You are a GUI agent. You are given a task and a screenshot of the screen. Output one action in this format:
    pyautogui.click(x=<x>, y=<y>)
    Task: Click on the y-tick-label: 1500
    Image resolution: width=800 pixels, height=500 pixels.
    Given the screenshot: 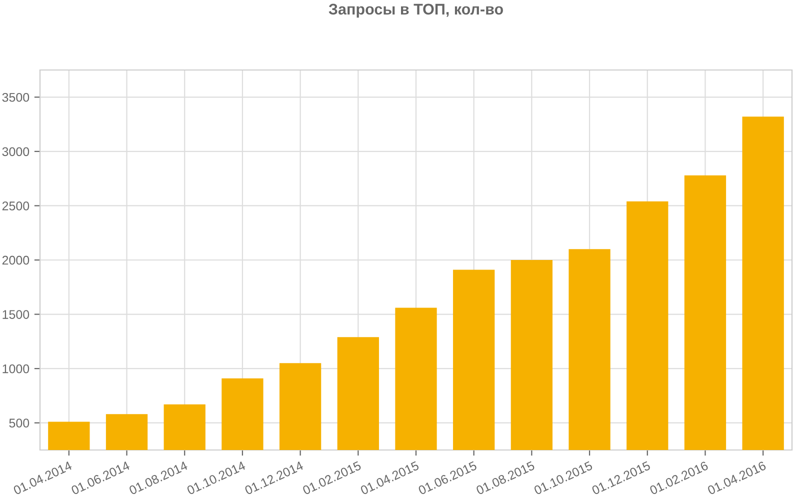 What is the action you would take?
    pyautogui.click(x=16, y=314)
    